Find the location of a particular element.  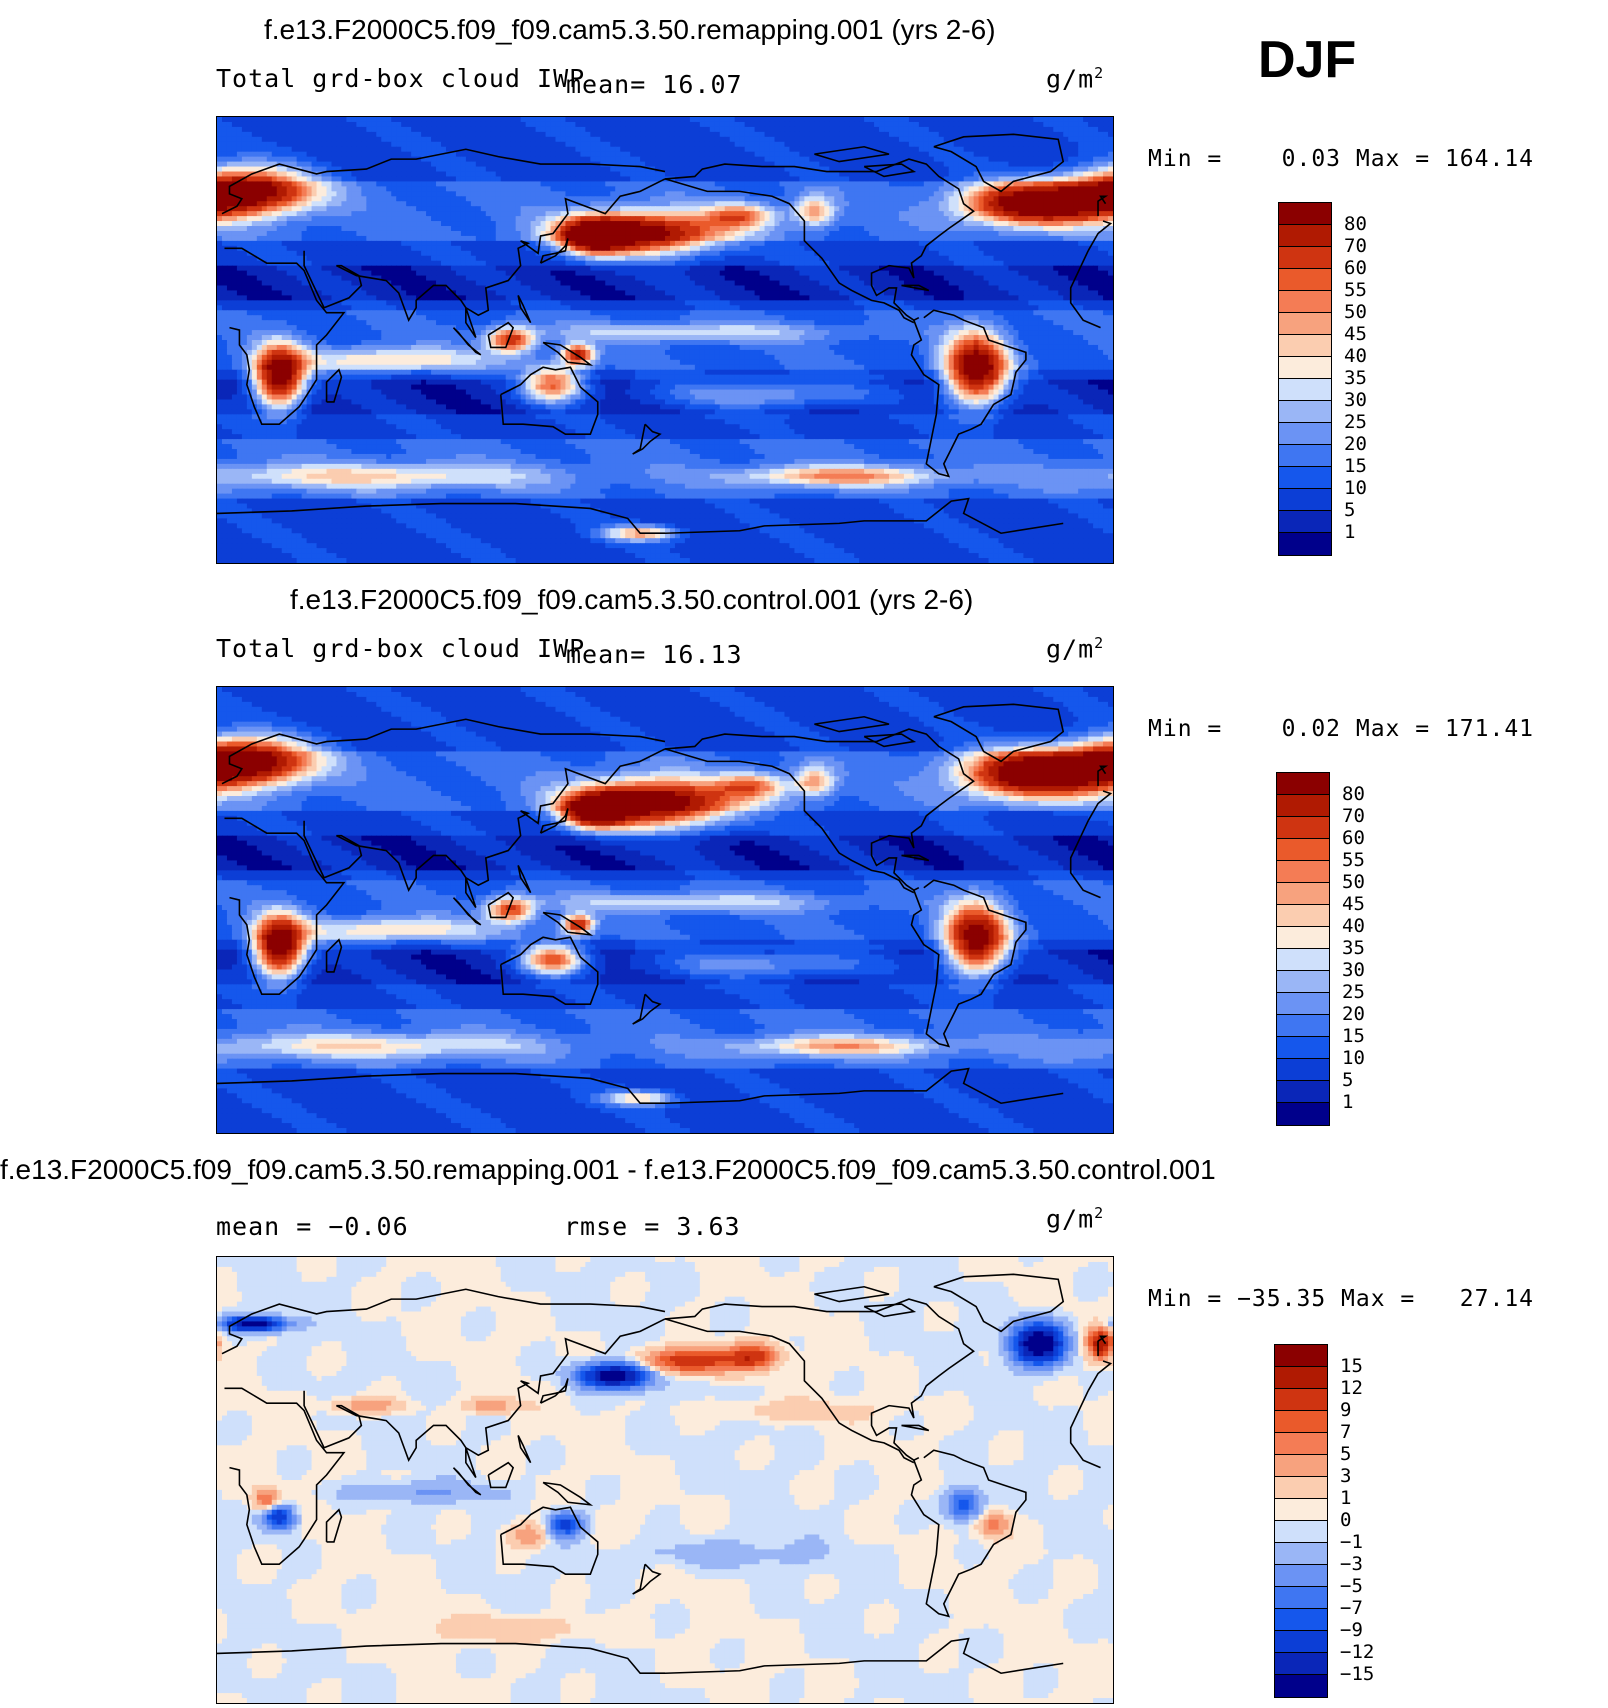

panel-3-map-svg is located at coordinates (665, 1480).